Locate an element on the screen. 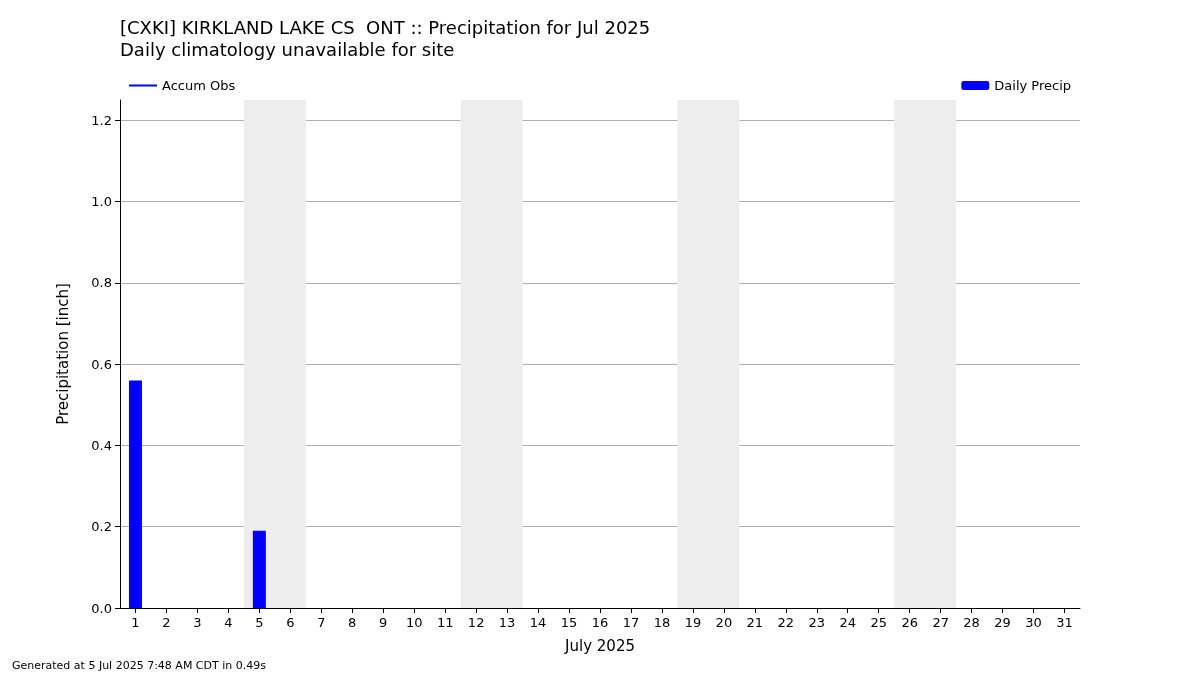 The height and width of the screenshot is (675, 1200). y-tick-label: 0.6 is located at coordinates (101, 364).